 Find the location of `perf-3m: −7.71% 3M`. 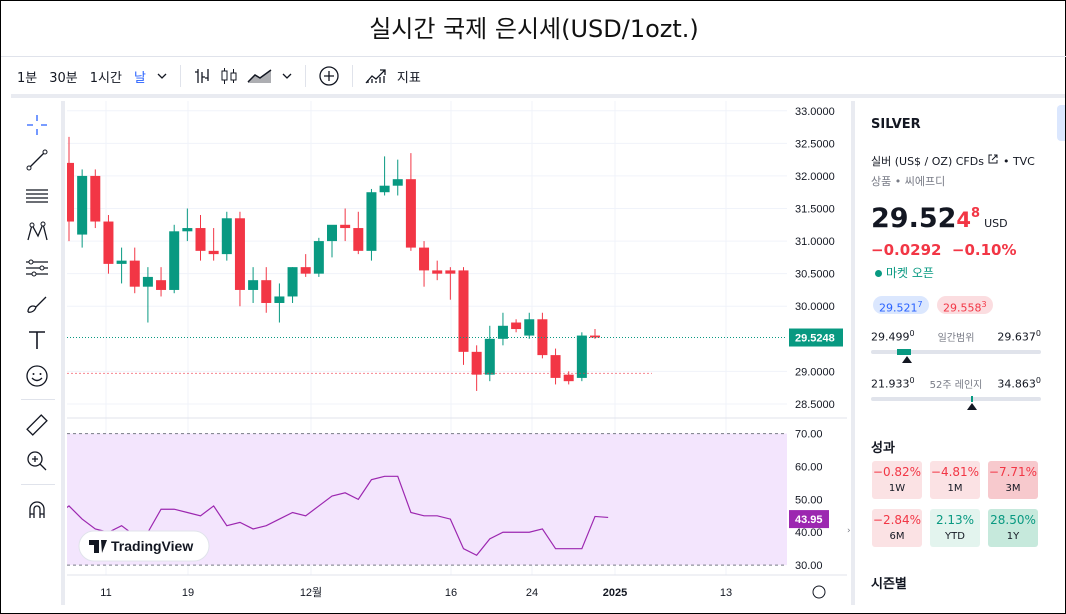

perf-3m: −7.71% 3M is located at coordinates (1013, 480).